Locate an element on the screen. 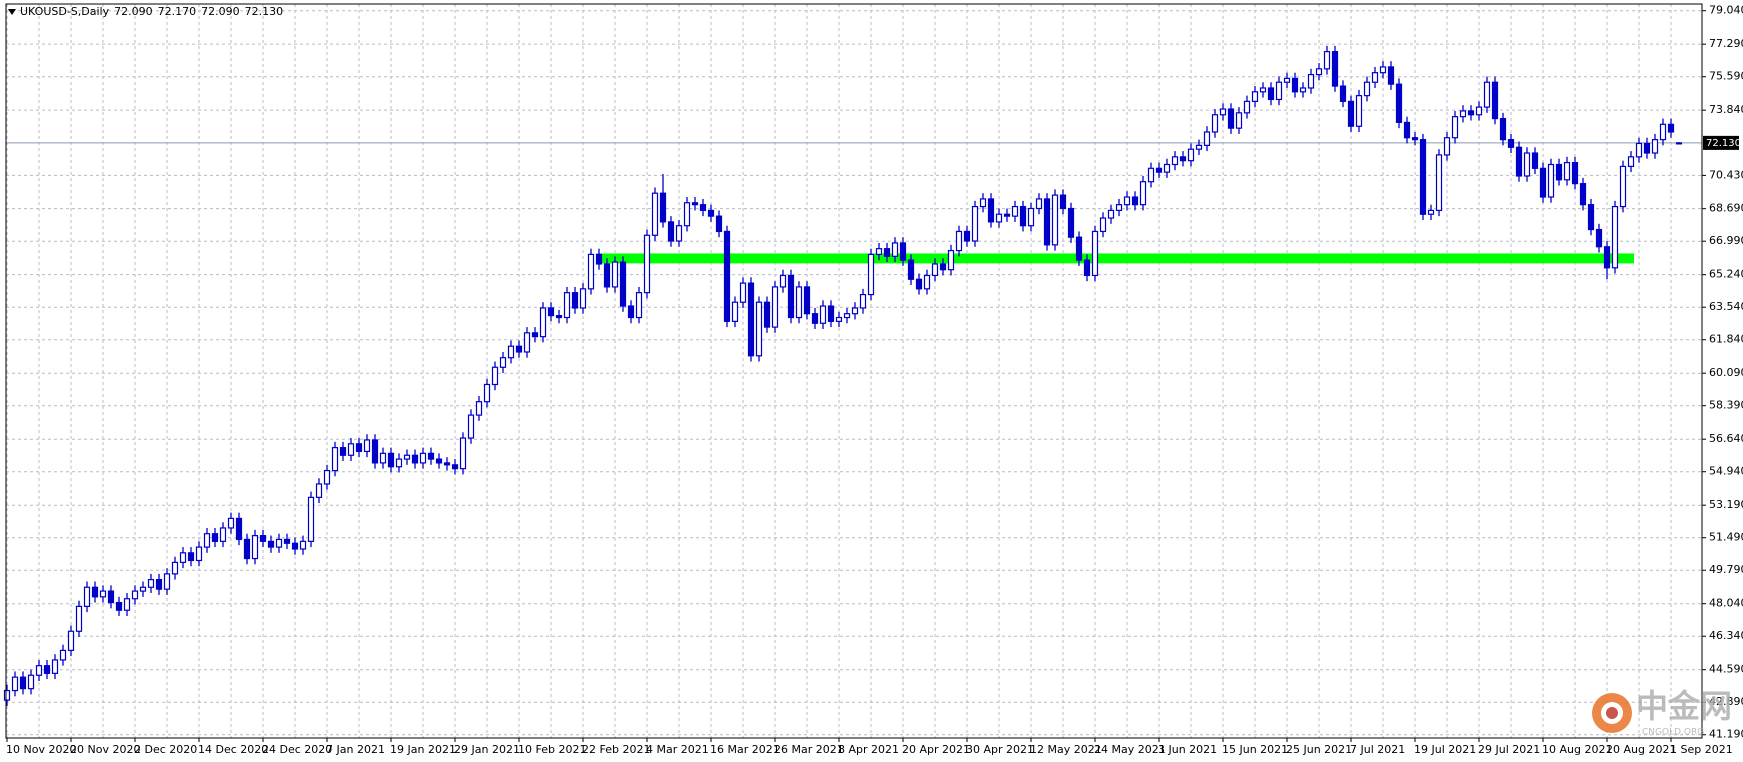  chart-header: UKOUSD-S,Daily 72.090 72.170 72.090 72.130 is located at coordinates (148, 11).